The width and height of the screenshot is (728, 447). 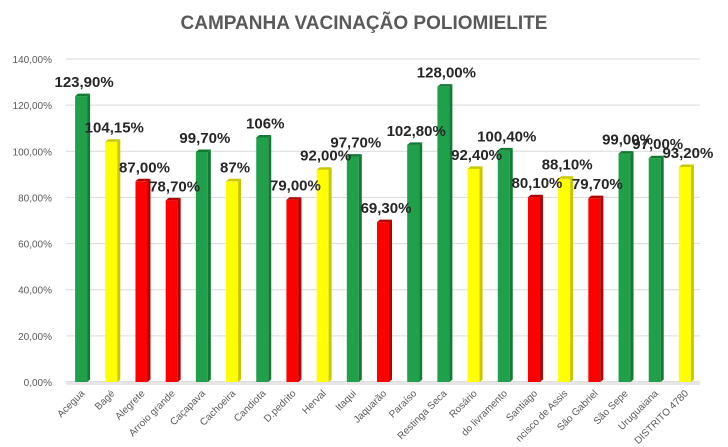 What do you see at coordinates (83, 82) in the screenshot?
I see `data-label: 123,90%` at bounding box center [83, 82].